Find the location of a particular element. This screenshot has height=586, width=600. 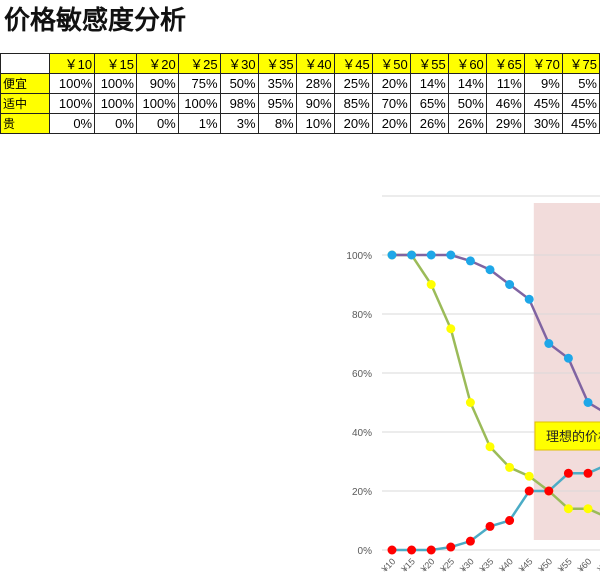

table-cell: 1% is located at coordinates (199, 123).